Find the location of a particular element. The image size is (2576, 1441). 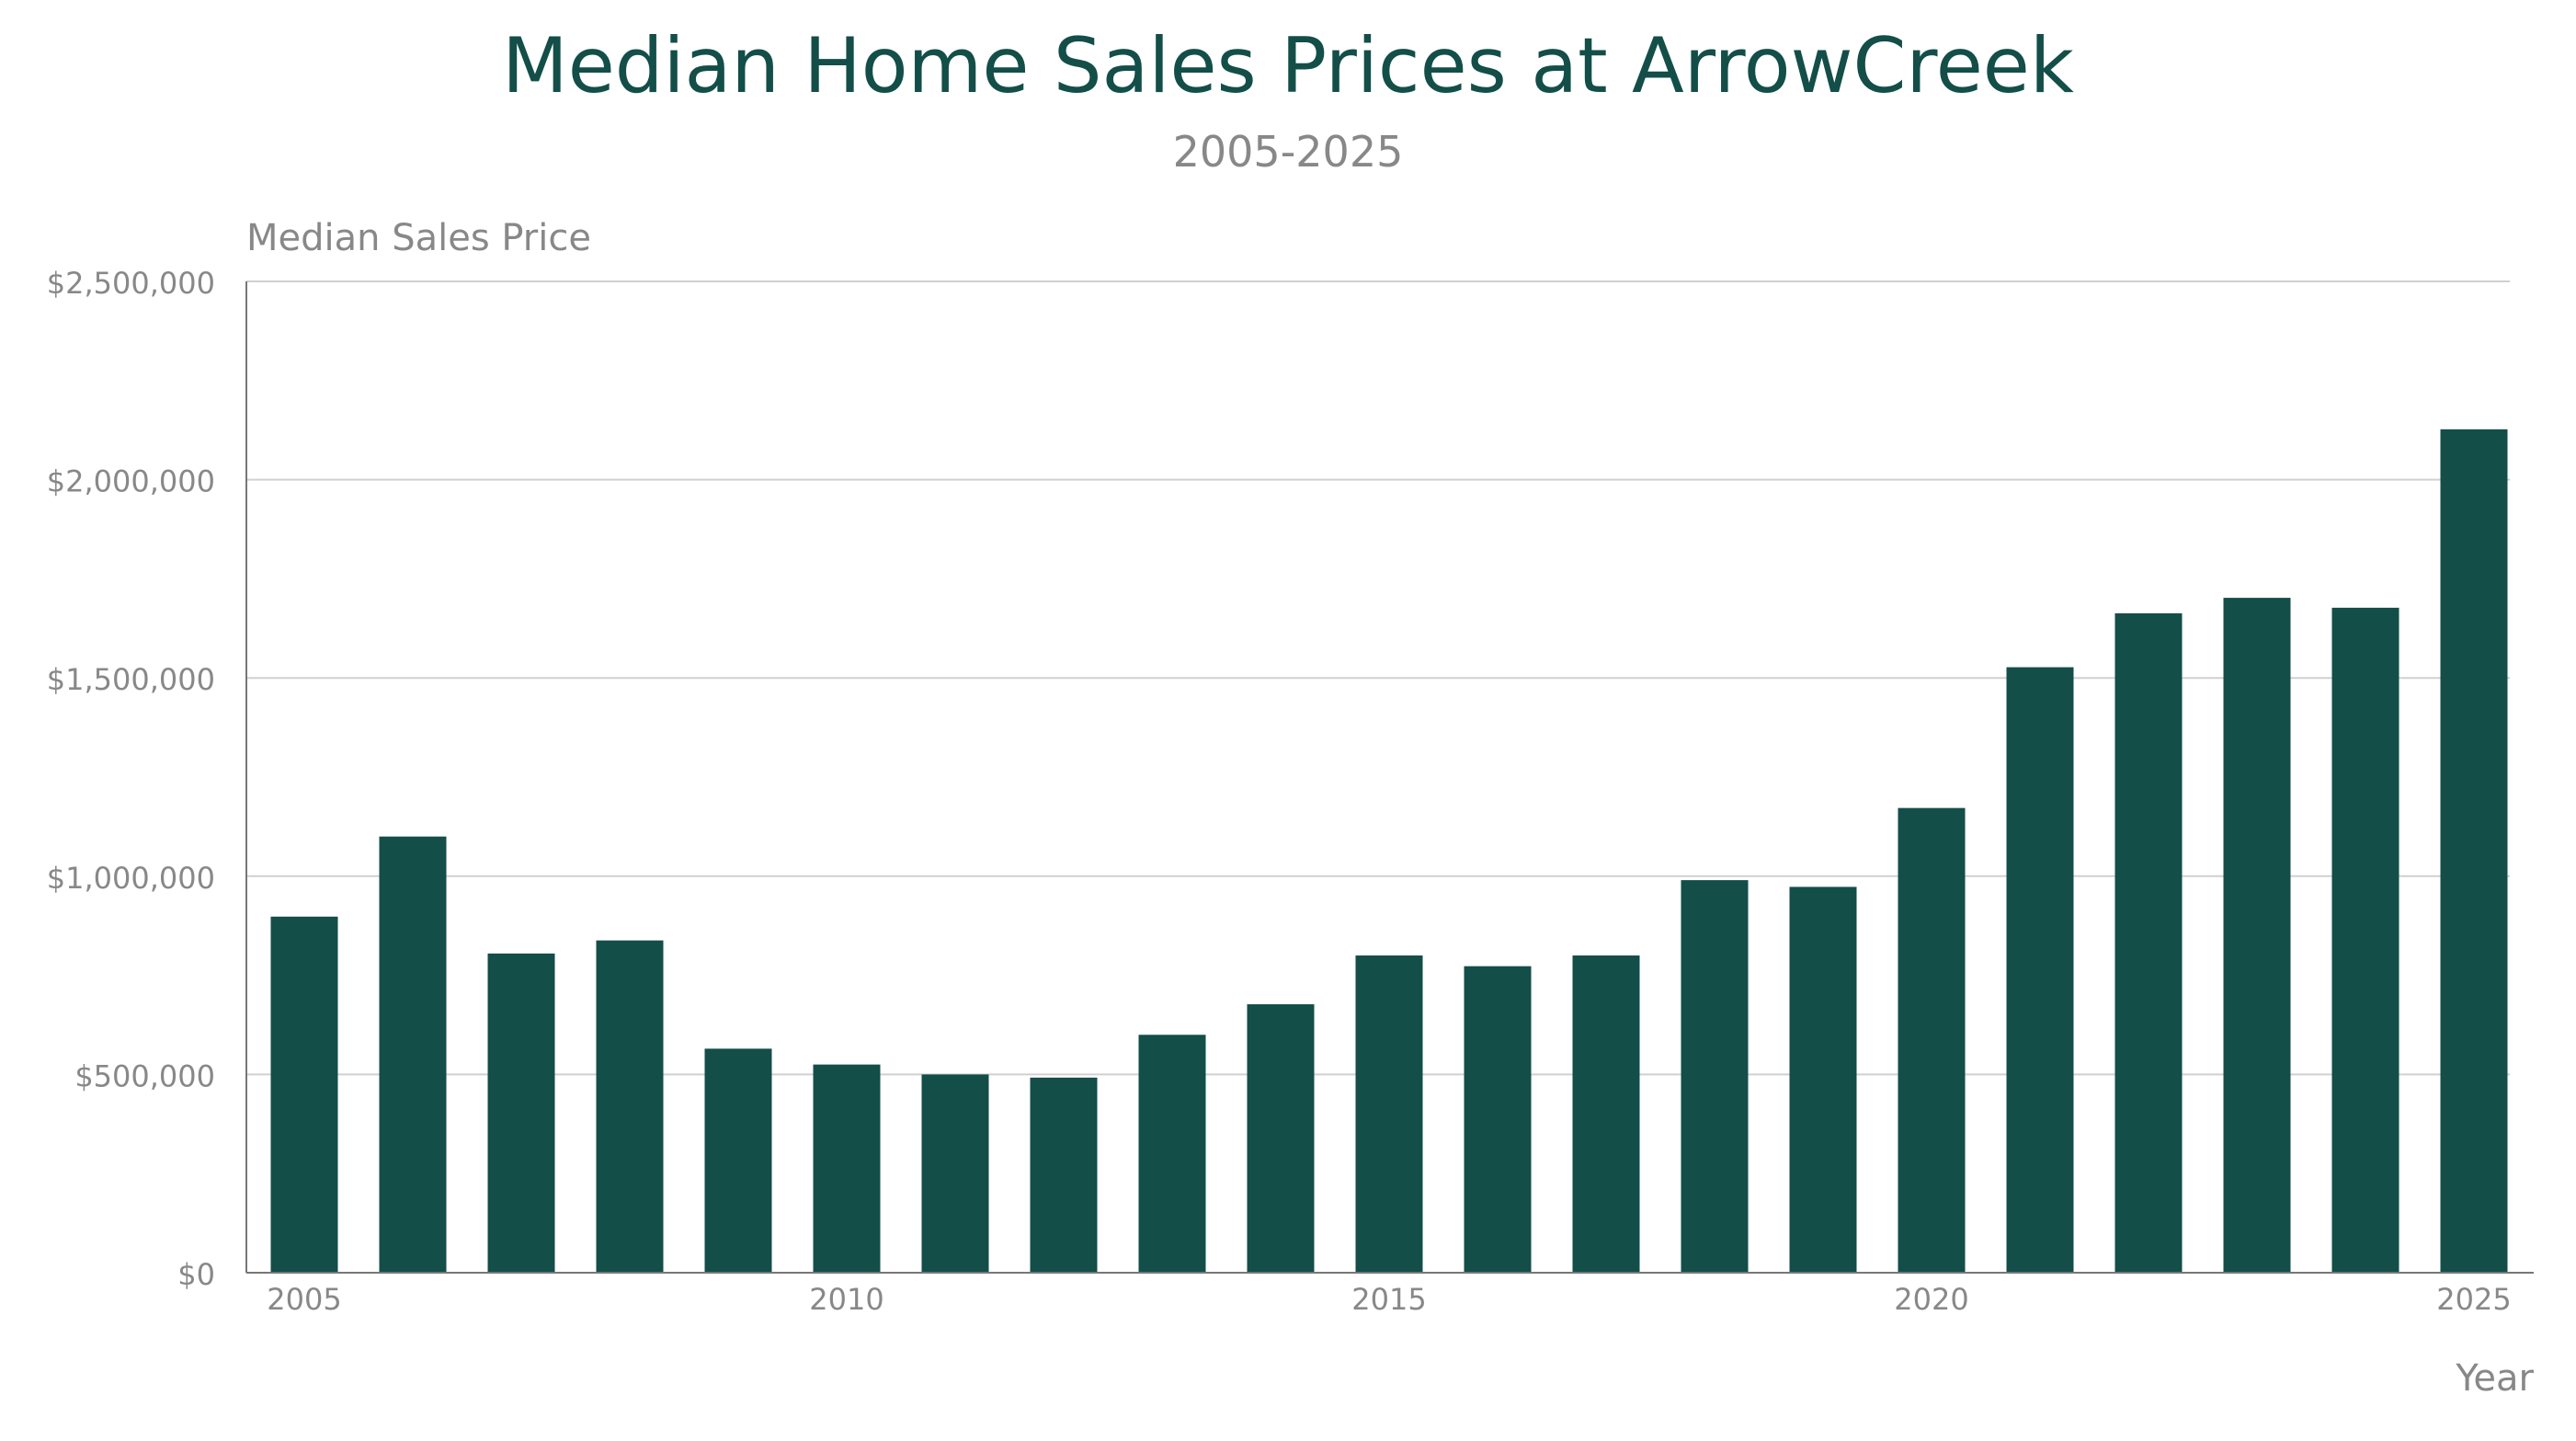

bar-2020 is located at coordinates (1932, 1040).